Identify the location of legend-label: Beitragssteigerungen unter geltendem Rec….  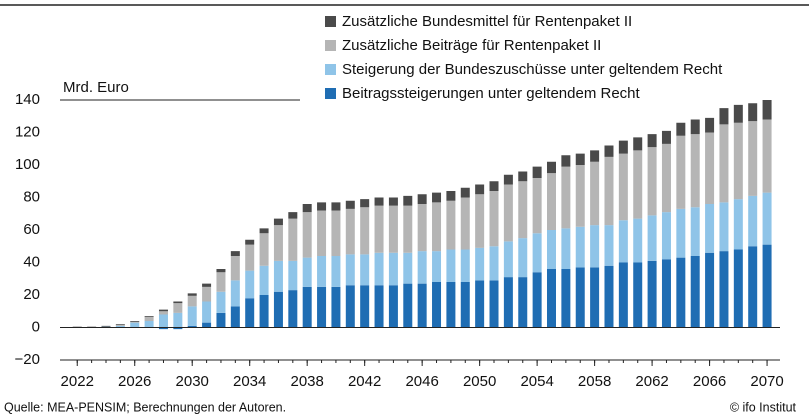
(491, 93).